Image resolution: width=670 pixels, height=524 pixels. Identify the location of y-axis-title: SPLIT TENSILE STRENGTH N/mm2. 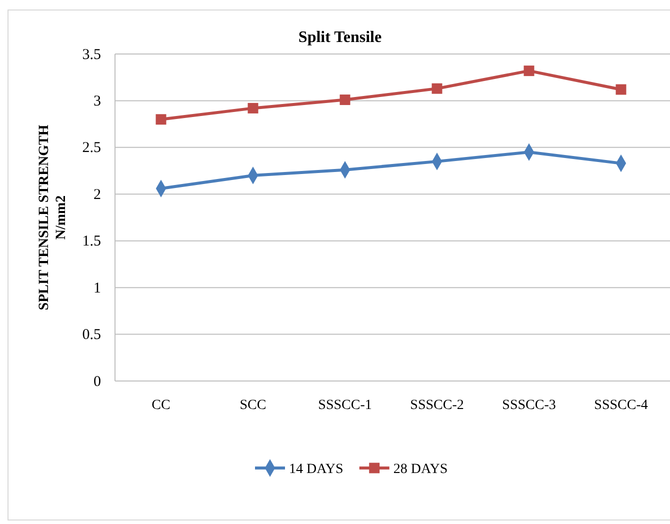
(53, 217).